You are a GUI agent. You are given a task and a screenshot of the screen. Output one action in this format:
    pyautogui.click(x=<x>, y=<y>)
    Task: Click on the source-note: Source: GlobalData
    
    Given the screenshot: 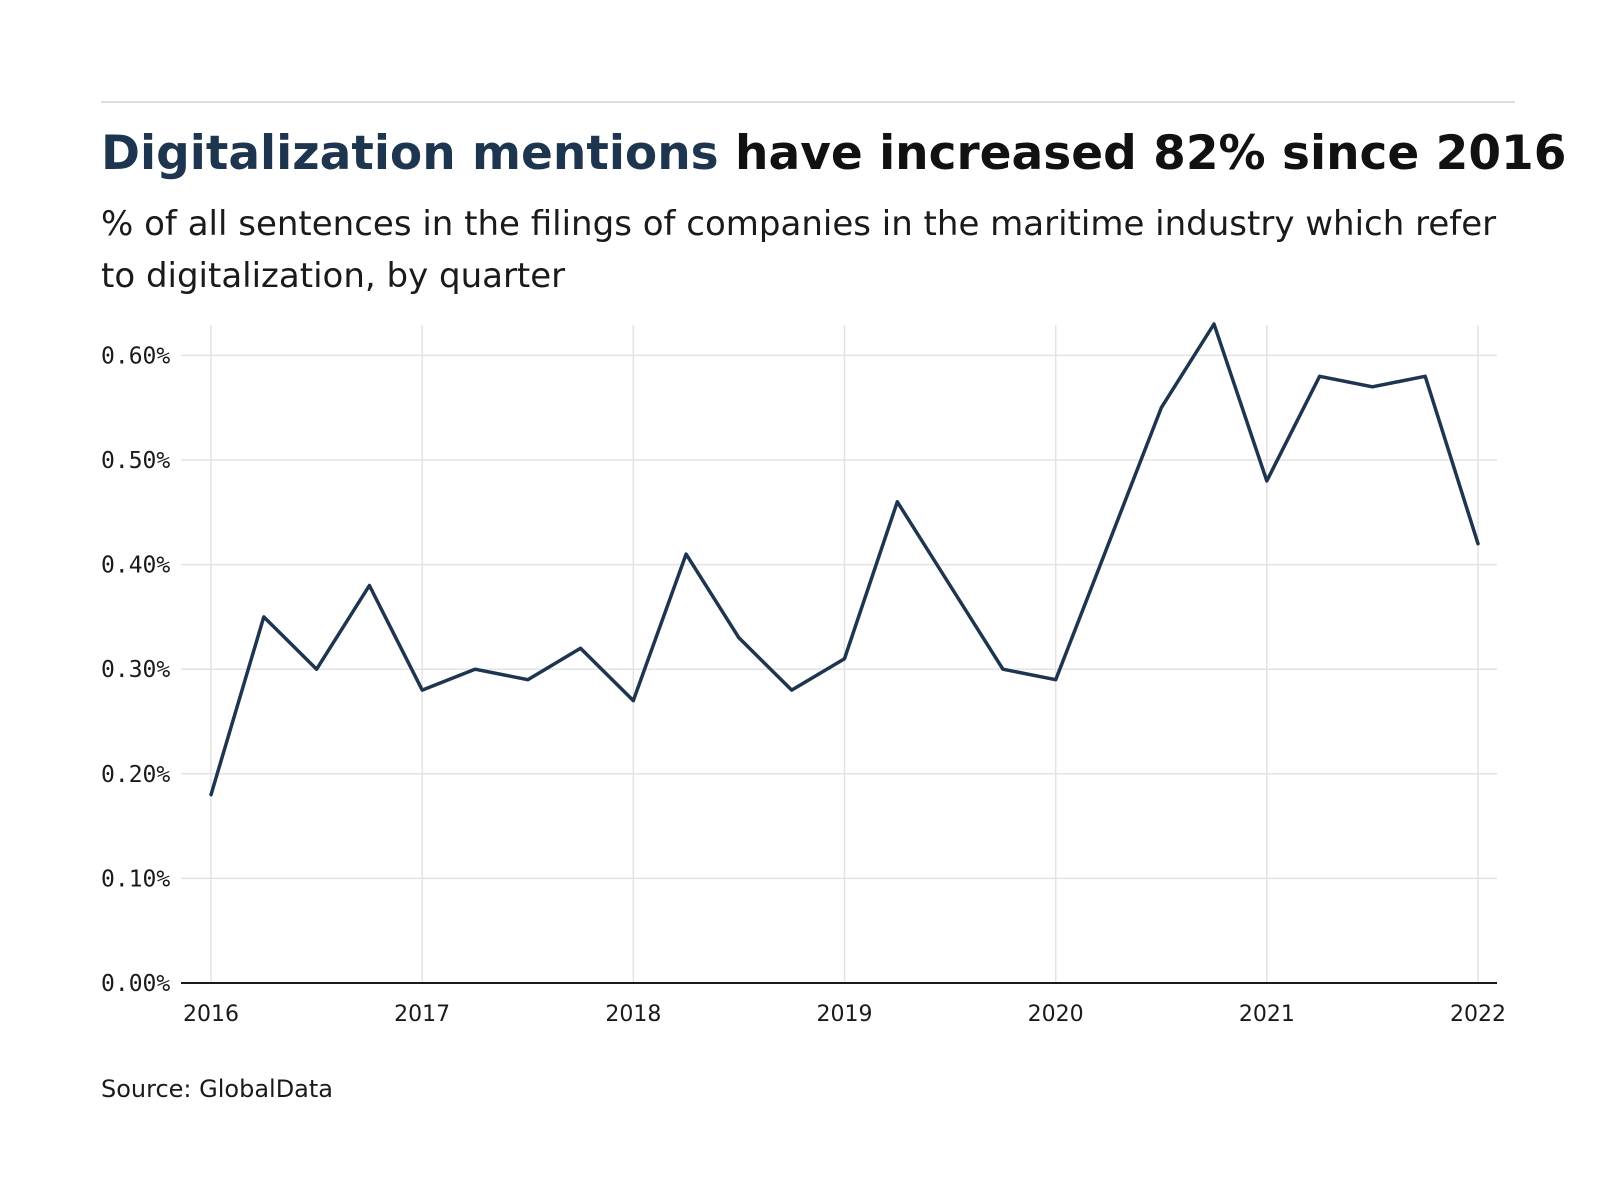 What is the action you would take?
    pyautogui.click(x=217, y=1089)
    